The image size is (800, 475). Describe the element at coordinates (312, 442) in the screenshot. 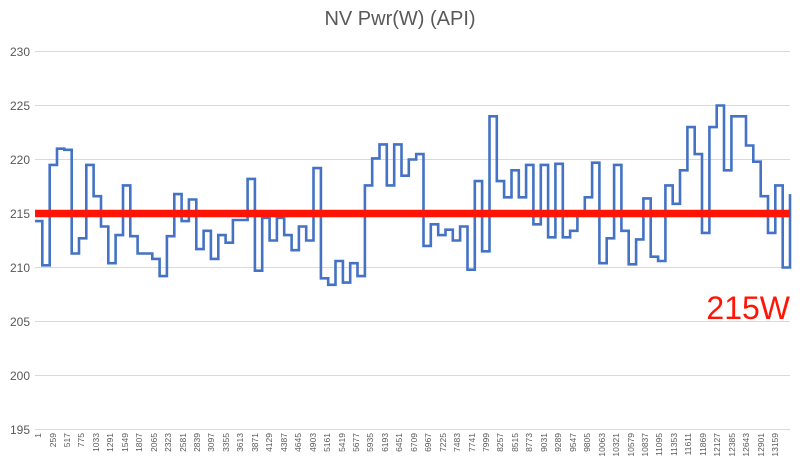

I see `x-tick-label: 4903` at that location.